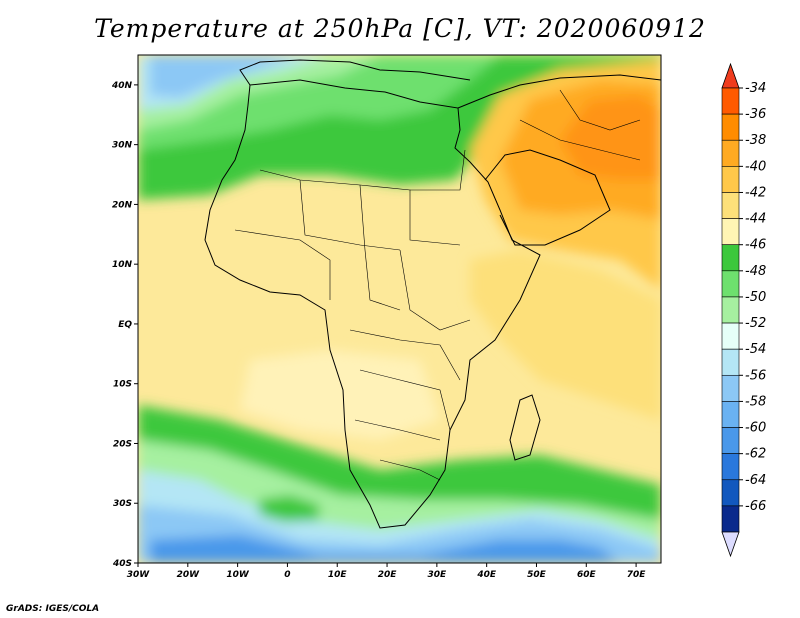  Describe the element at coordinates (637, 575) in the screenshot. I see `lon-label: 70E` at that location.